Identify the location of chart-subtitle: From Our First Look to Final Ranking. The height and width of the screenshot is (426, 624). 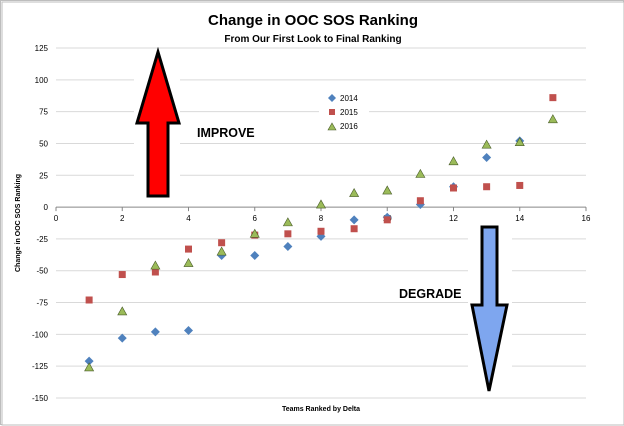
(312, 39).